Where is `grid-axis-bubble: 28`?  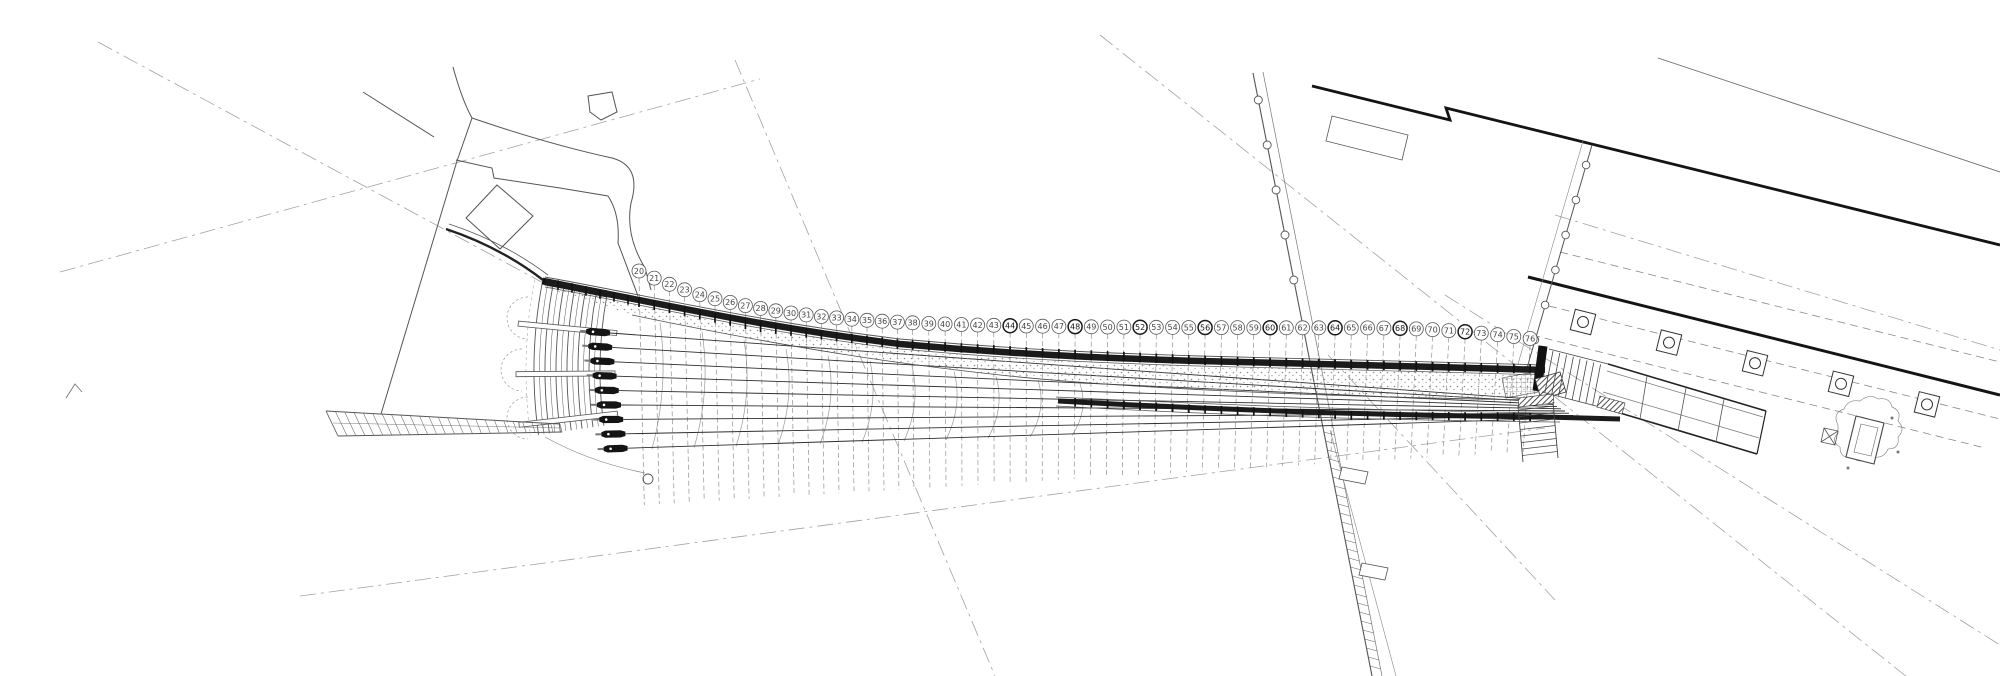 grid-axis-bubble: 28 is located at coordinates (760, 308).